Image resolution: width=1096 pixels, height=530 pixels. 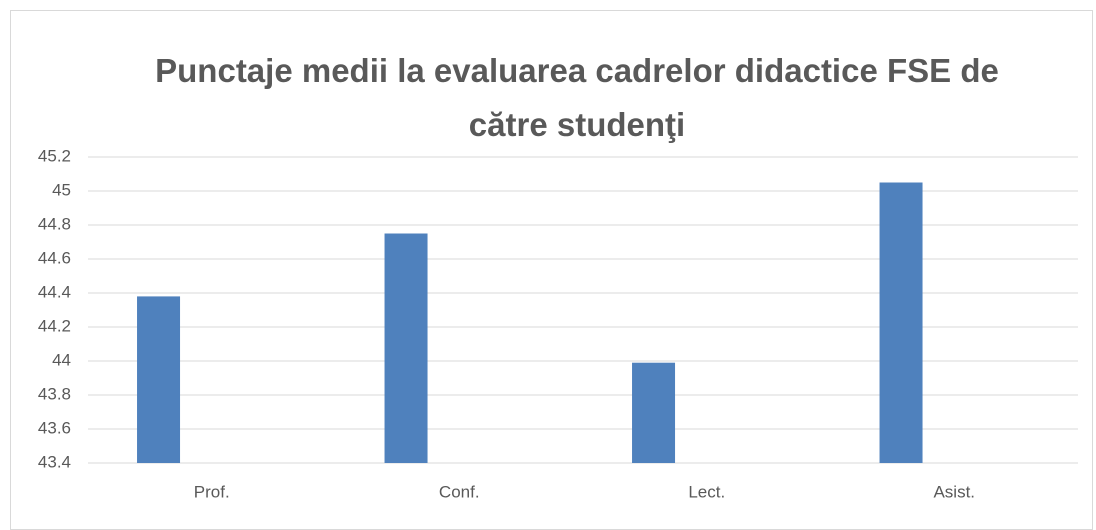 What do you see at coordinates (54, 155) in the screenshot?
I see `y-tick-label: 45.2` at bounding box center [54, 155].